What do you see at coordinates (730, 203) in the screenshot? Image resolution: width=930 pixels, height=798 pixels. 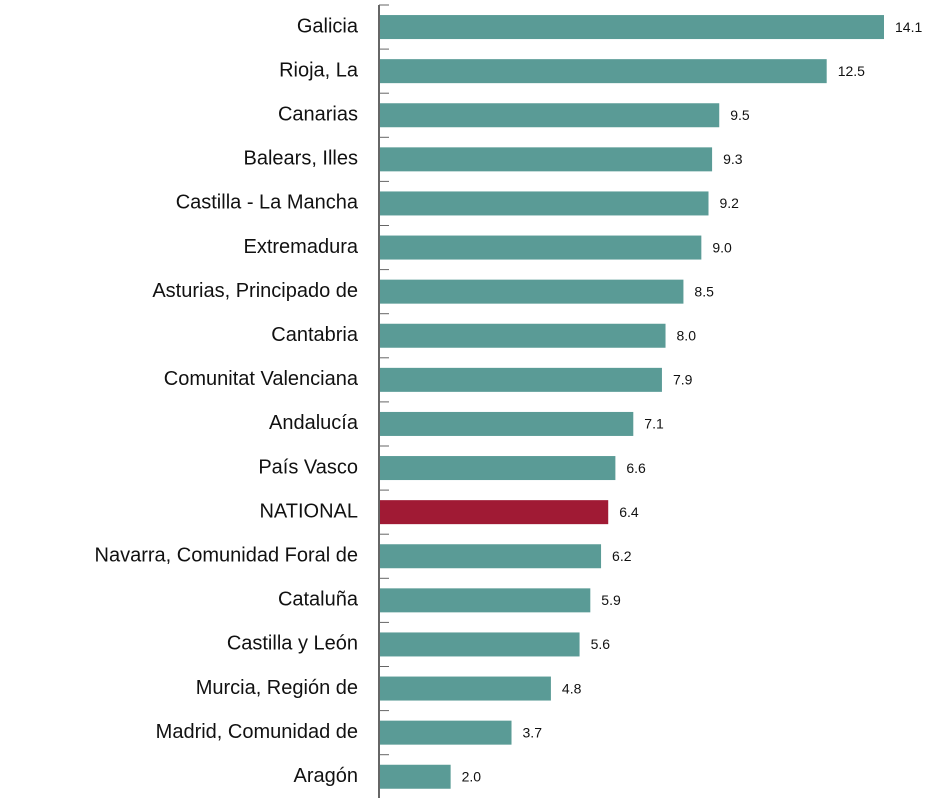 I see `value-label: 9.2` at bounding box center [730, 203].